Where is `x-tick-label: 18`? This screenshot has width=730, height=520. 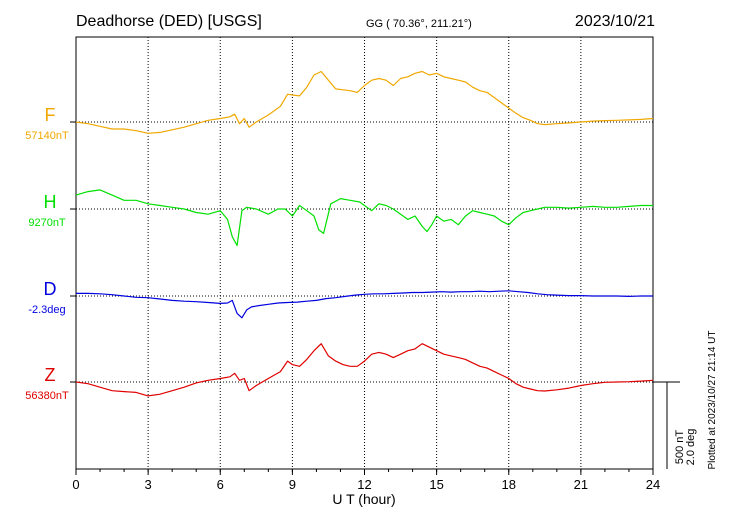 x-tick-label: 18 is located at coordinates (509, 484).